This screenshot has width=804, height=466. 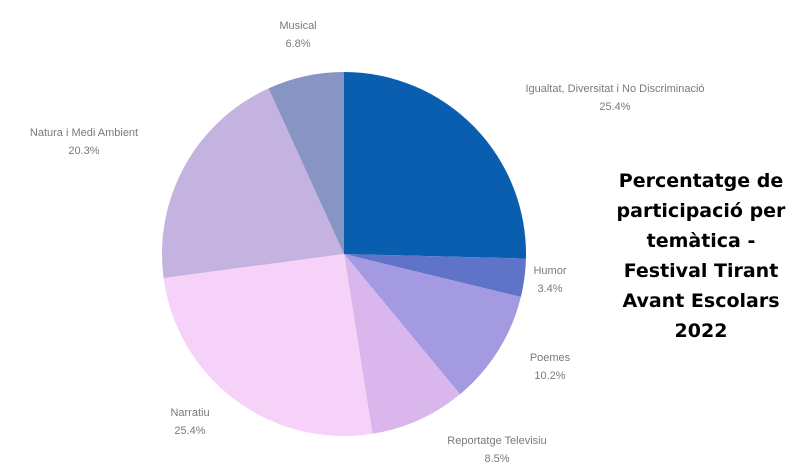 I want to click on chart-title-line-5: Avant Escolars, so click(x=701, y=301).